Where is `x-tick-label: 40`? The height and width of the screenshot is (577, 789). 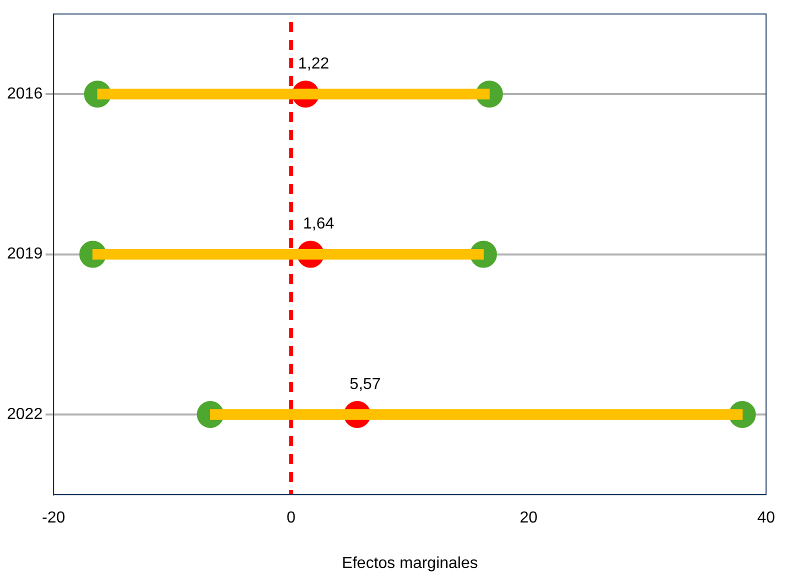
x-tick-label: 40 is located at coordinates (766, 518).